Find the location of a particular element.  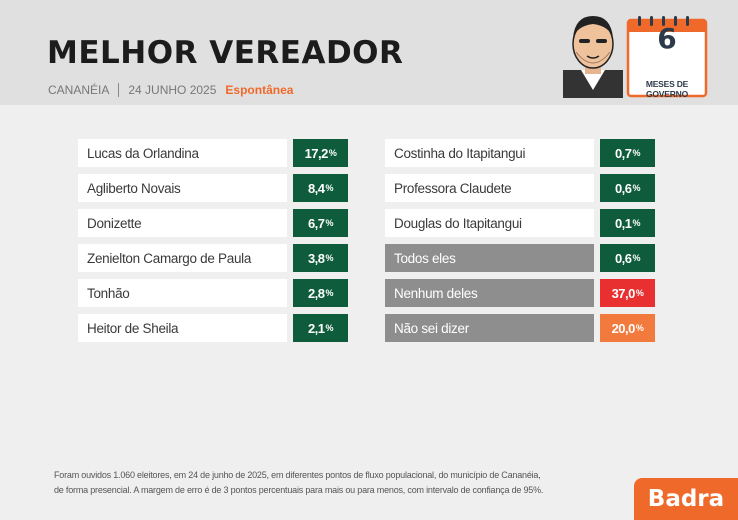

subtitle-line: CANANÉIA 24 JUNHO 2025 Espontânea is located at coordinates (170, 90).